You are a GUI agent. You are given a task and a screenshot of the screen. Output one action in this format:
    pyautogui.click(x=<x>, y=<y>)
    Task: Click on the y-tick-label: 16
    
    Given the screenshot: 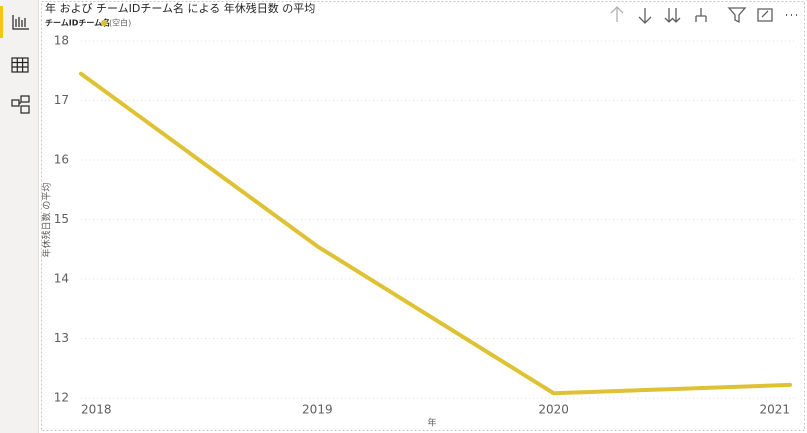 What is the action you would take?
    pyautogui.click(x=61, y=160)
    